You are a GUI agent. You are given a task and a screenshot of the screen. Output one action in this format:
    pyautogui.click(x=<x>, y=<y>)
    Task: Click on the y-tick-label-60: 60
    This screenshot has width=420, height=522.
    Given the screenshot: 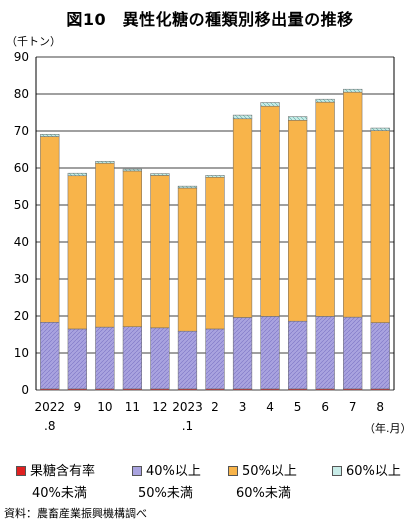 What is the action you would take?
    pyautogui.click(x=21, y=168)
    